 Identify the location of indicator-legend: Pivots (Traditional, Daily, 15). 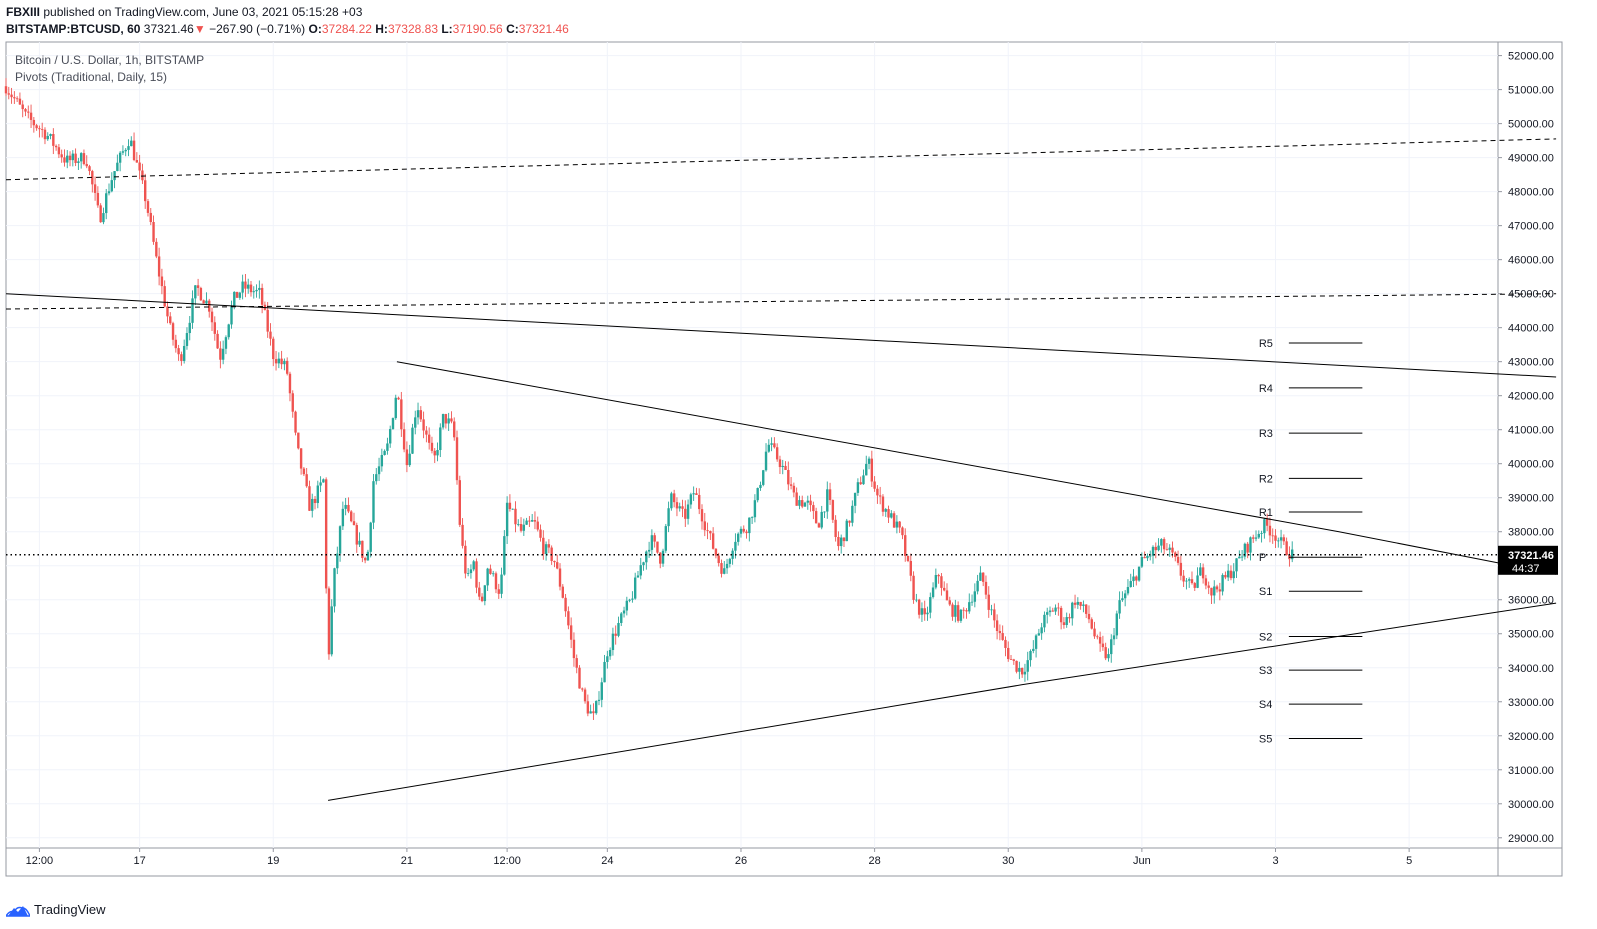
(91, 77).